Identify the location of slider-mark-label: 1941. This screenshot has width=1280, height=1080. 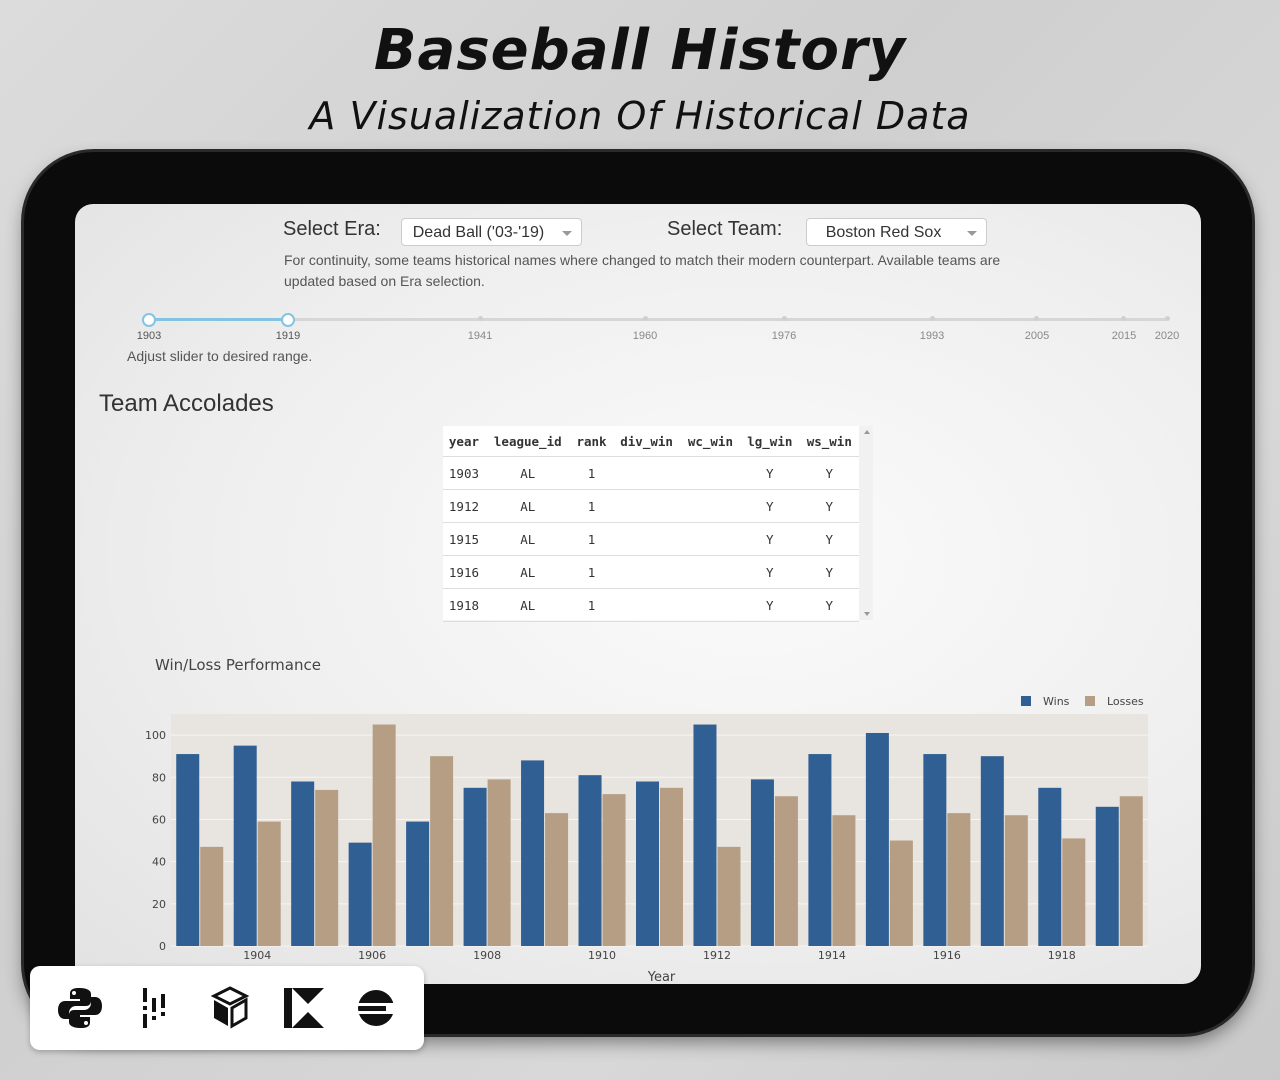
(480, 336).